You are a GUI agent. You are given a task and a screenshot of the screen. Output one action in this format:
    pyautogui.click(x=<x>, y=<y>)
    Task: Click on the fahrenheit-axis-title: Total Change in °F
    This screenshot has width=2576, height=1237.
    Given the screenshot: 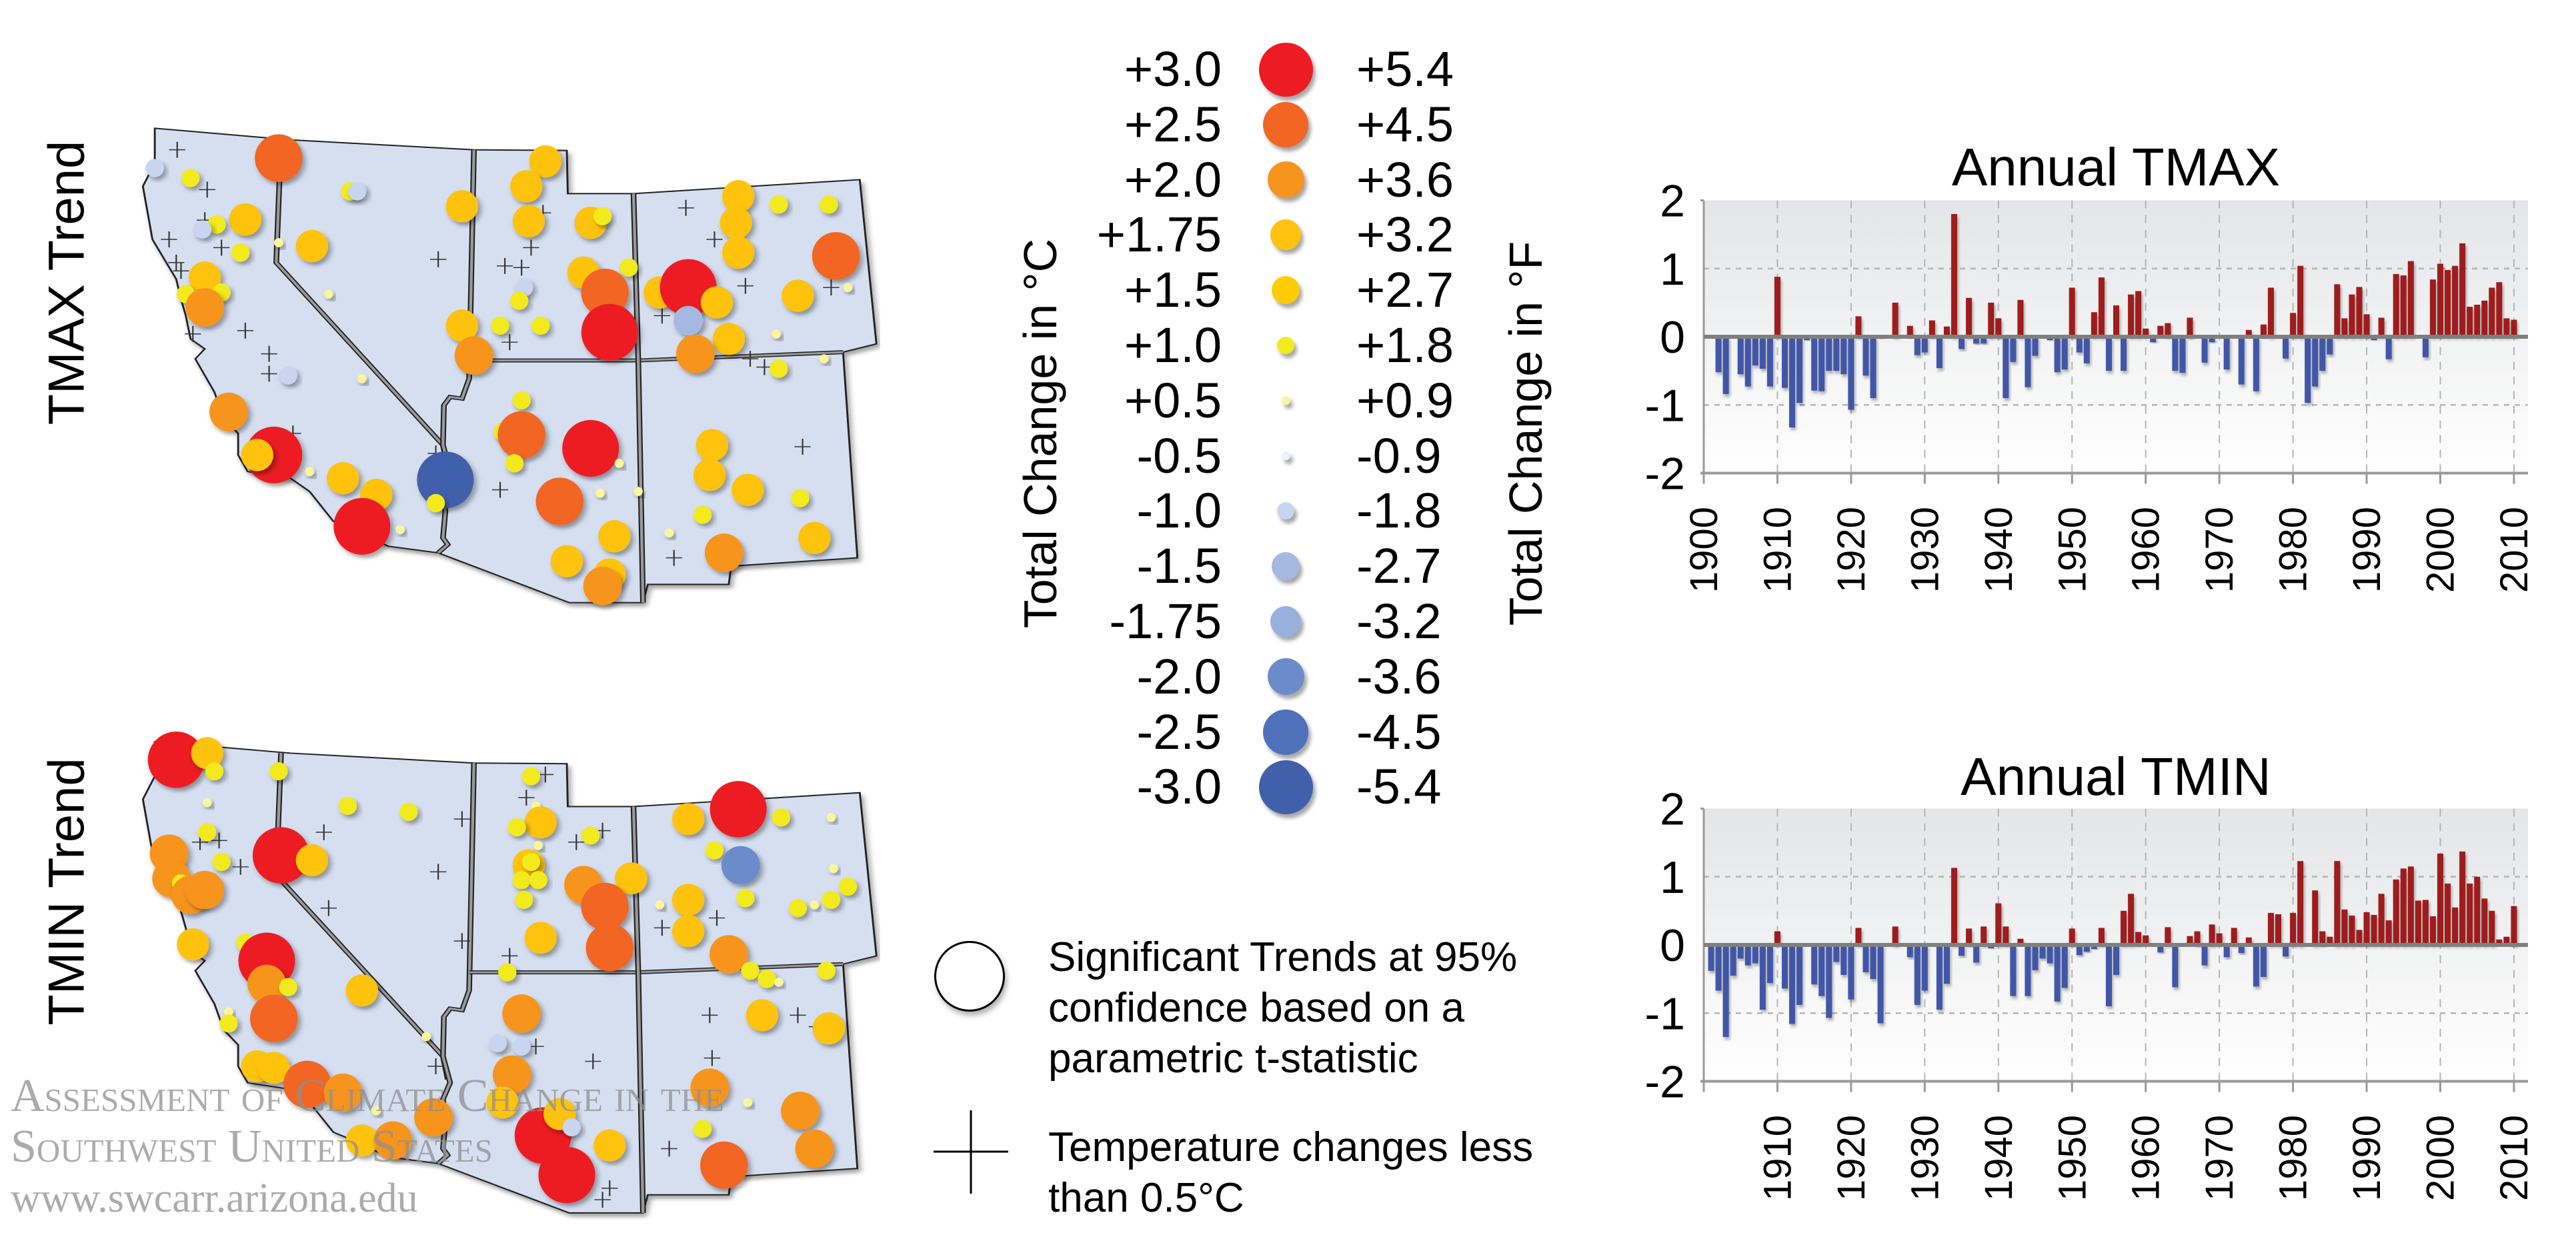 What is the action you would take?
    pyautogui.click(x=1526, y=433)
    